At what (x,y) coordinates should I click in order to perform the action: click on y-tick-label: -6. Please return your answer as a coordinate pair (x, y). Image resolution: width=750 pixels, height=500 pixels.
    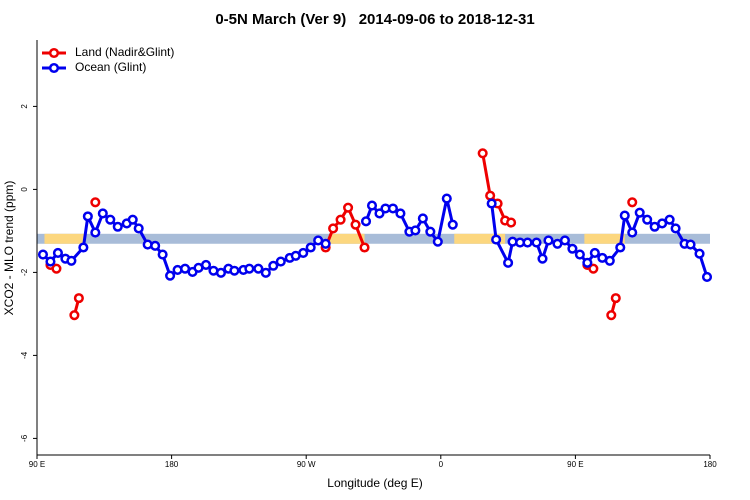
    Looking at the image, I should click on (24, 438).